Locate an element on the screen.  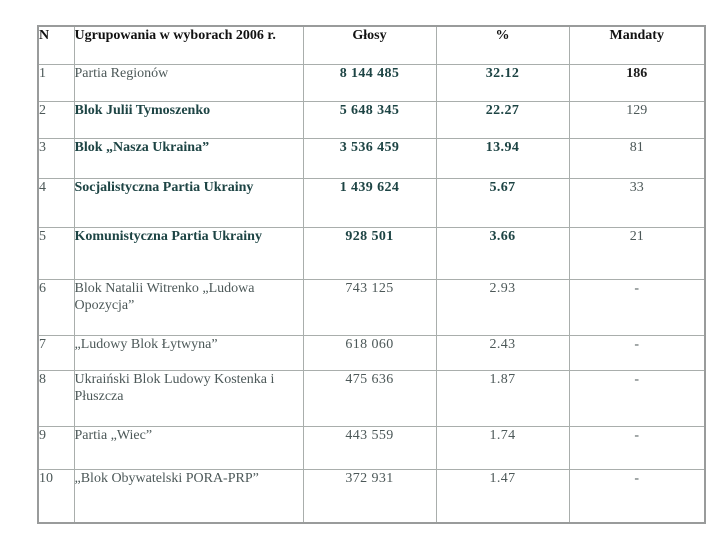
cell-percent: 1.47 is located at coordinates (502, 496).